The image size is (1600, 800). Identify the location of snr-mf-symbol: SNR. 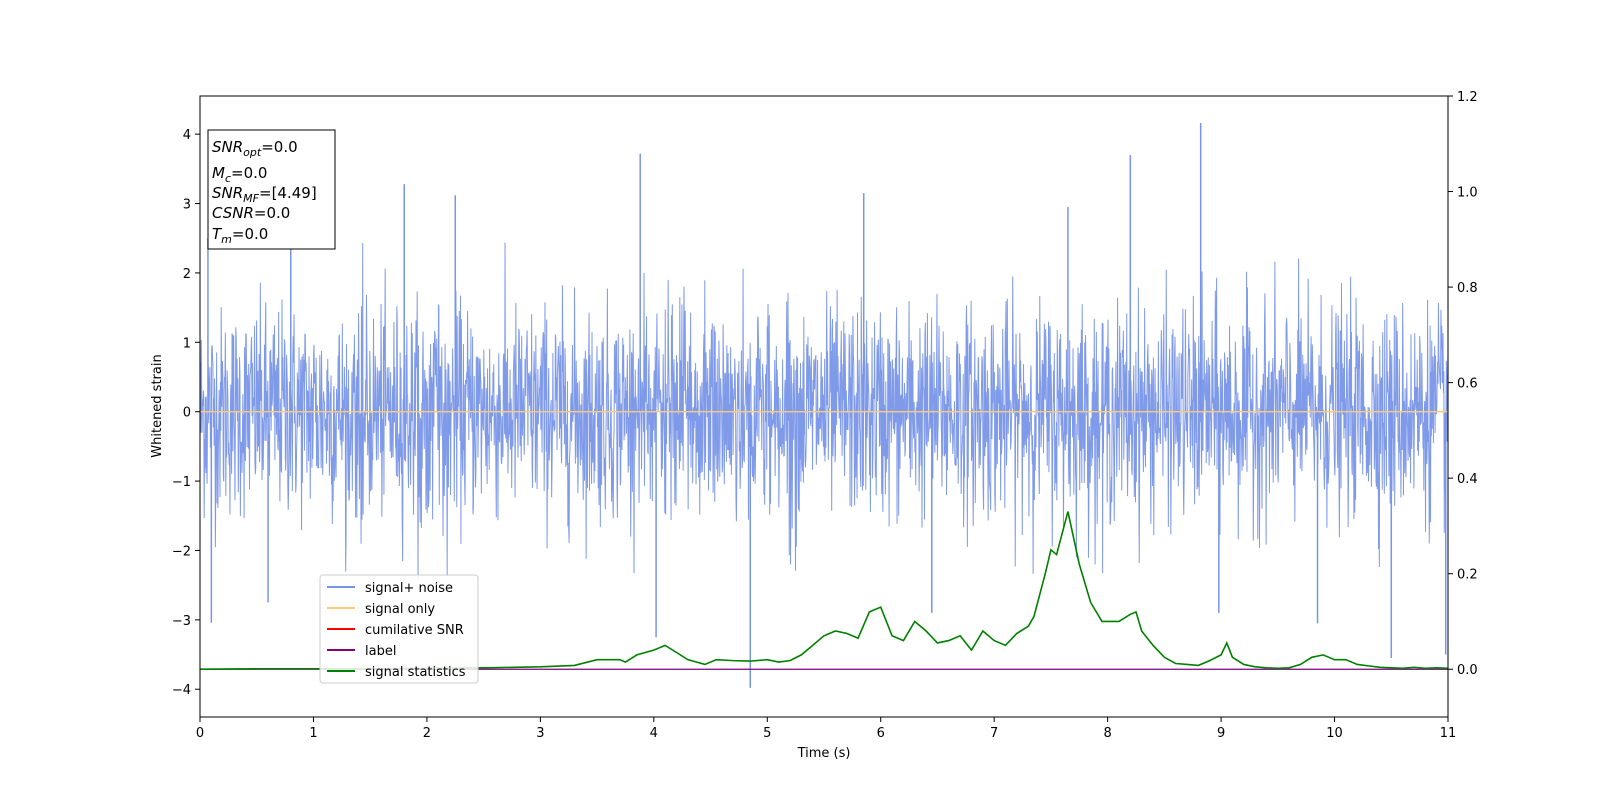
(227, 193).